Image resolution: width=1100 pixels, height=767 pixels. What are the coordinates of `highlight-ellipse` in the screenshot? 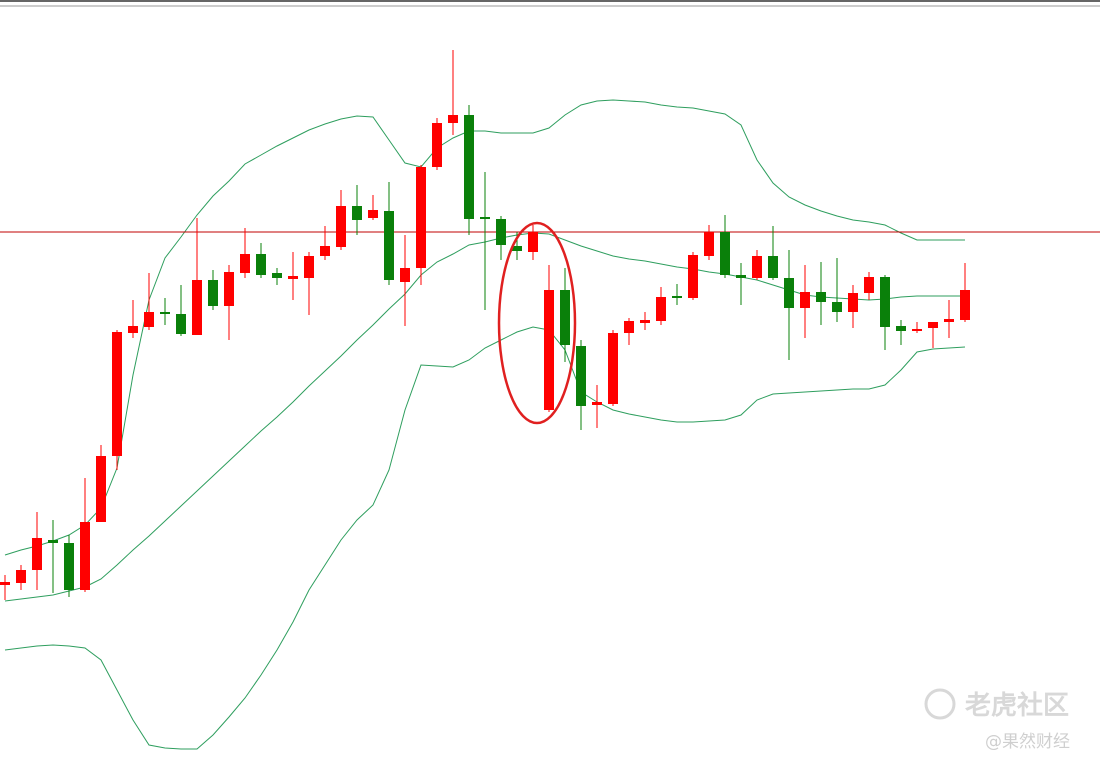 It's located at (537, 323).